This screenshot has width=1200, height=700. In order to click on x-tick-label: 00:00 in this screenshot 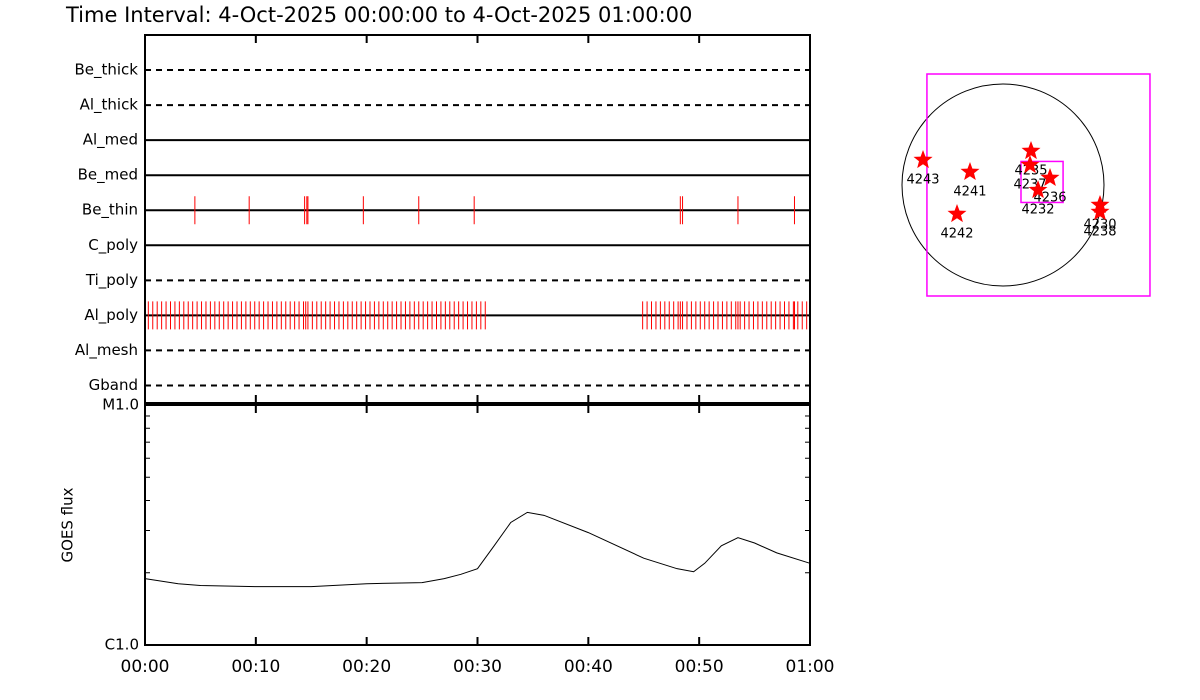, I will do `click(145, 667)`.